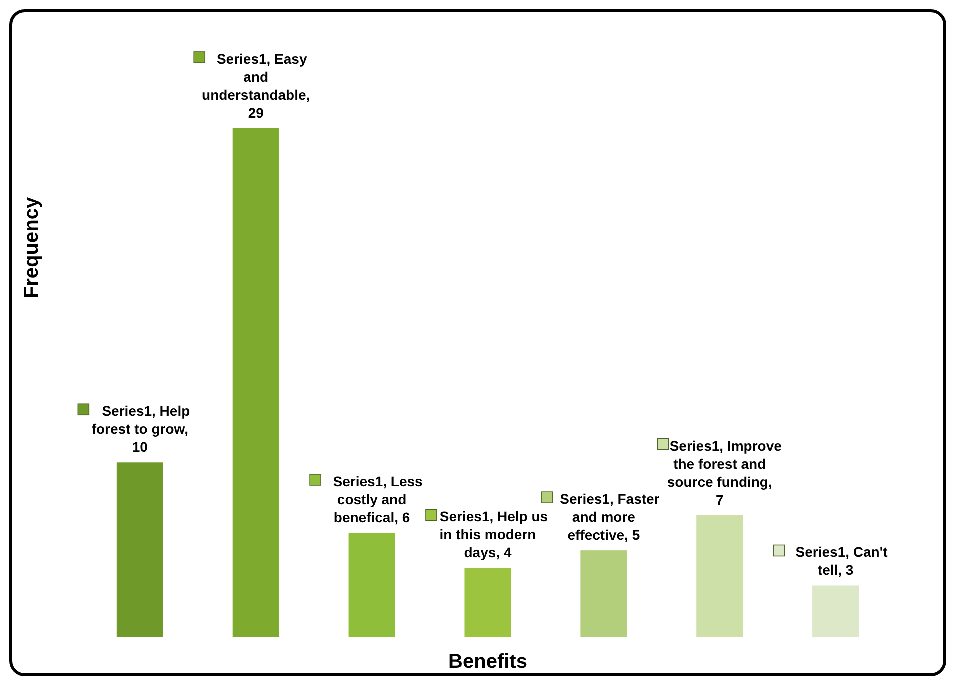 This screenshot has height=687, width=955. I want to click on y-axis-title: Frequency, so click(32, 247).